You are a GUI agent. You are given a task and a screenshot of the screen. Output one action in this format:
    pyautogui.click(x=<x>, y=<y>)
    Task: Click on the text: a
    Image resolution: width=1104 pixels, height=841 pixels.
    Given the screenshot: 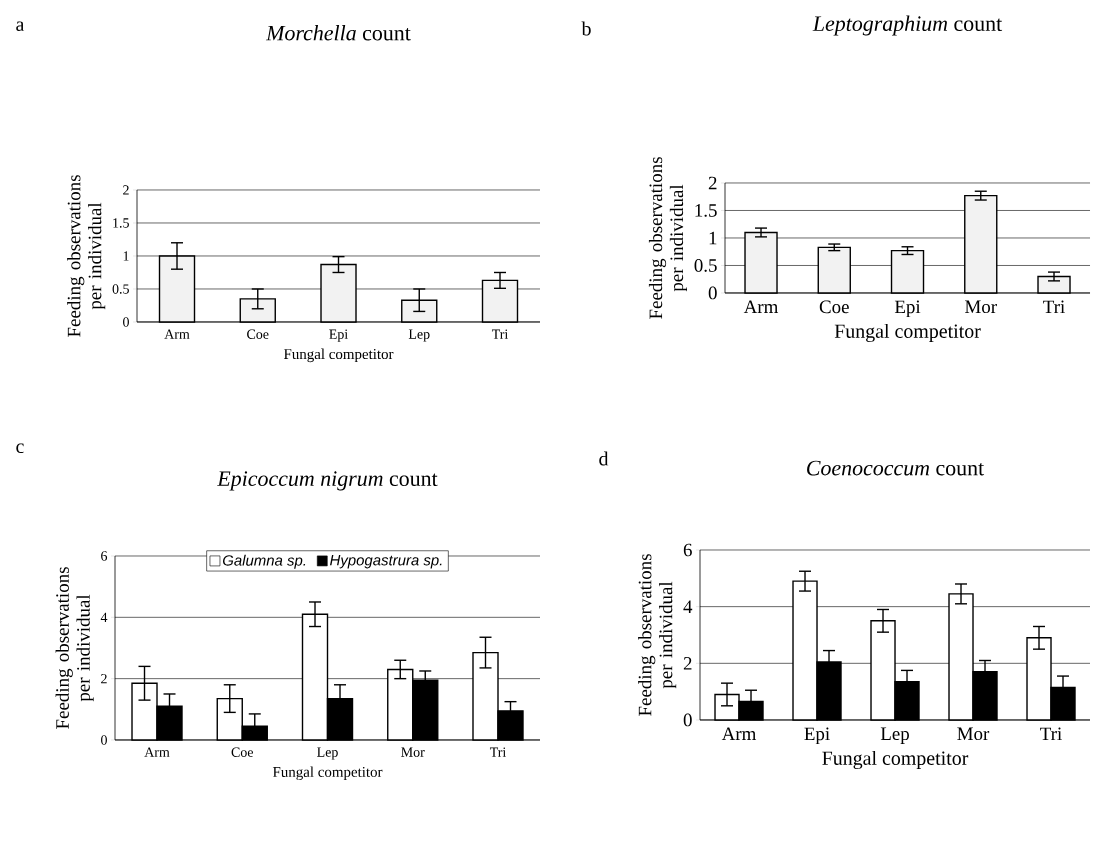 What is the action you would take?
    pyautogui.click(x=20, y=26)
    